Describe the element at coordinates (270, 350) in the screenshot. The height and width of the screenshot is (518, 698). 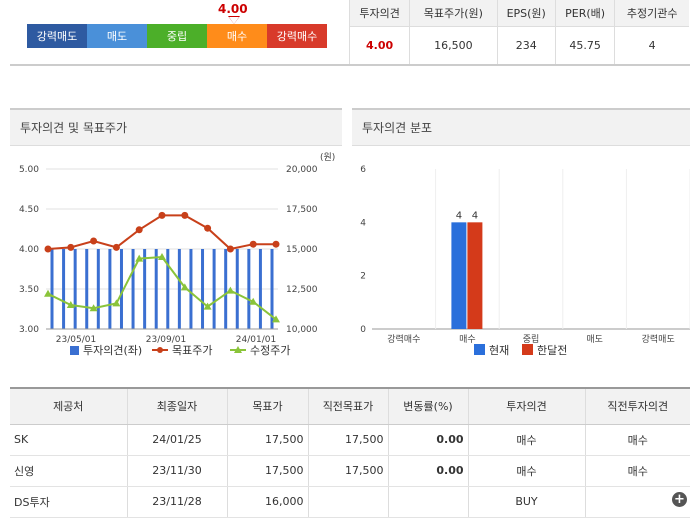
I see `legend-label: 수정주가` at that location.